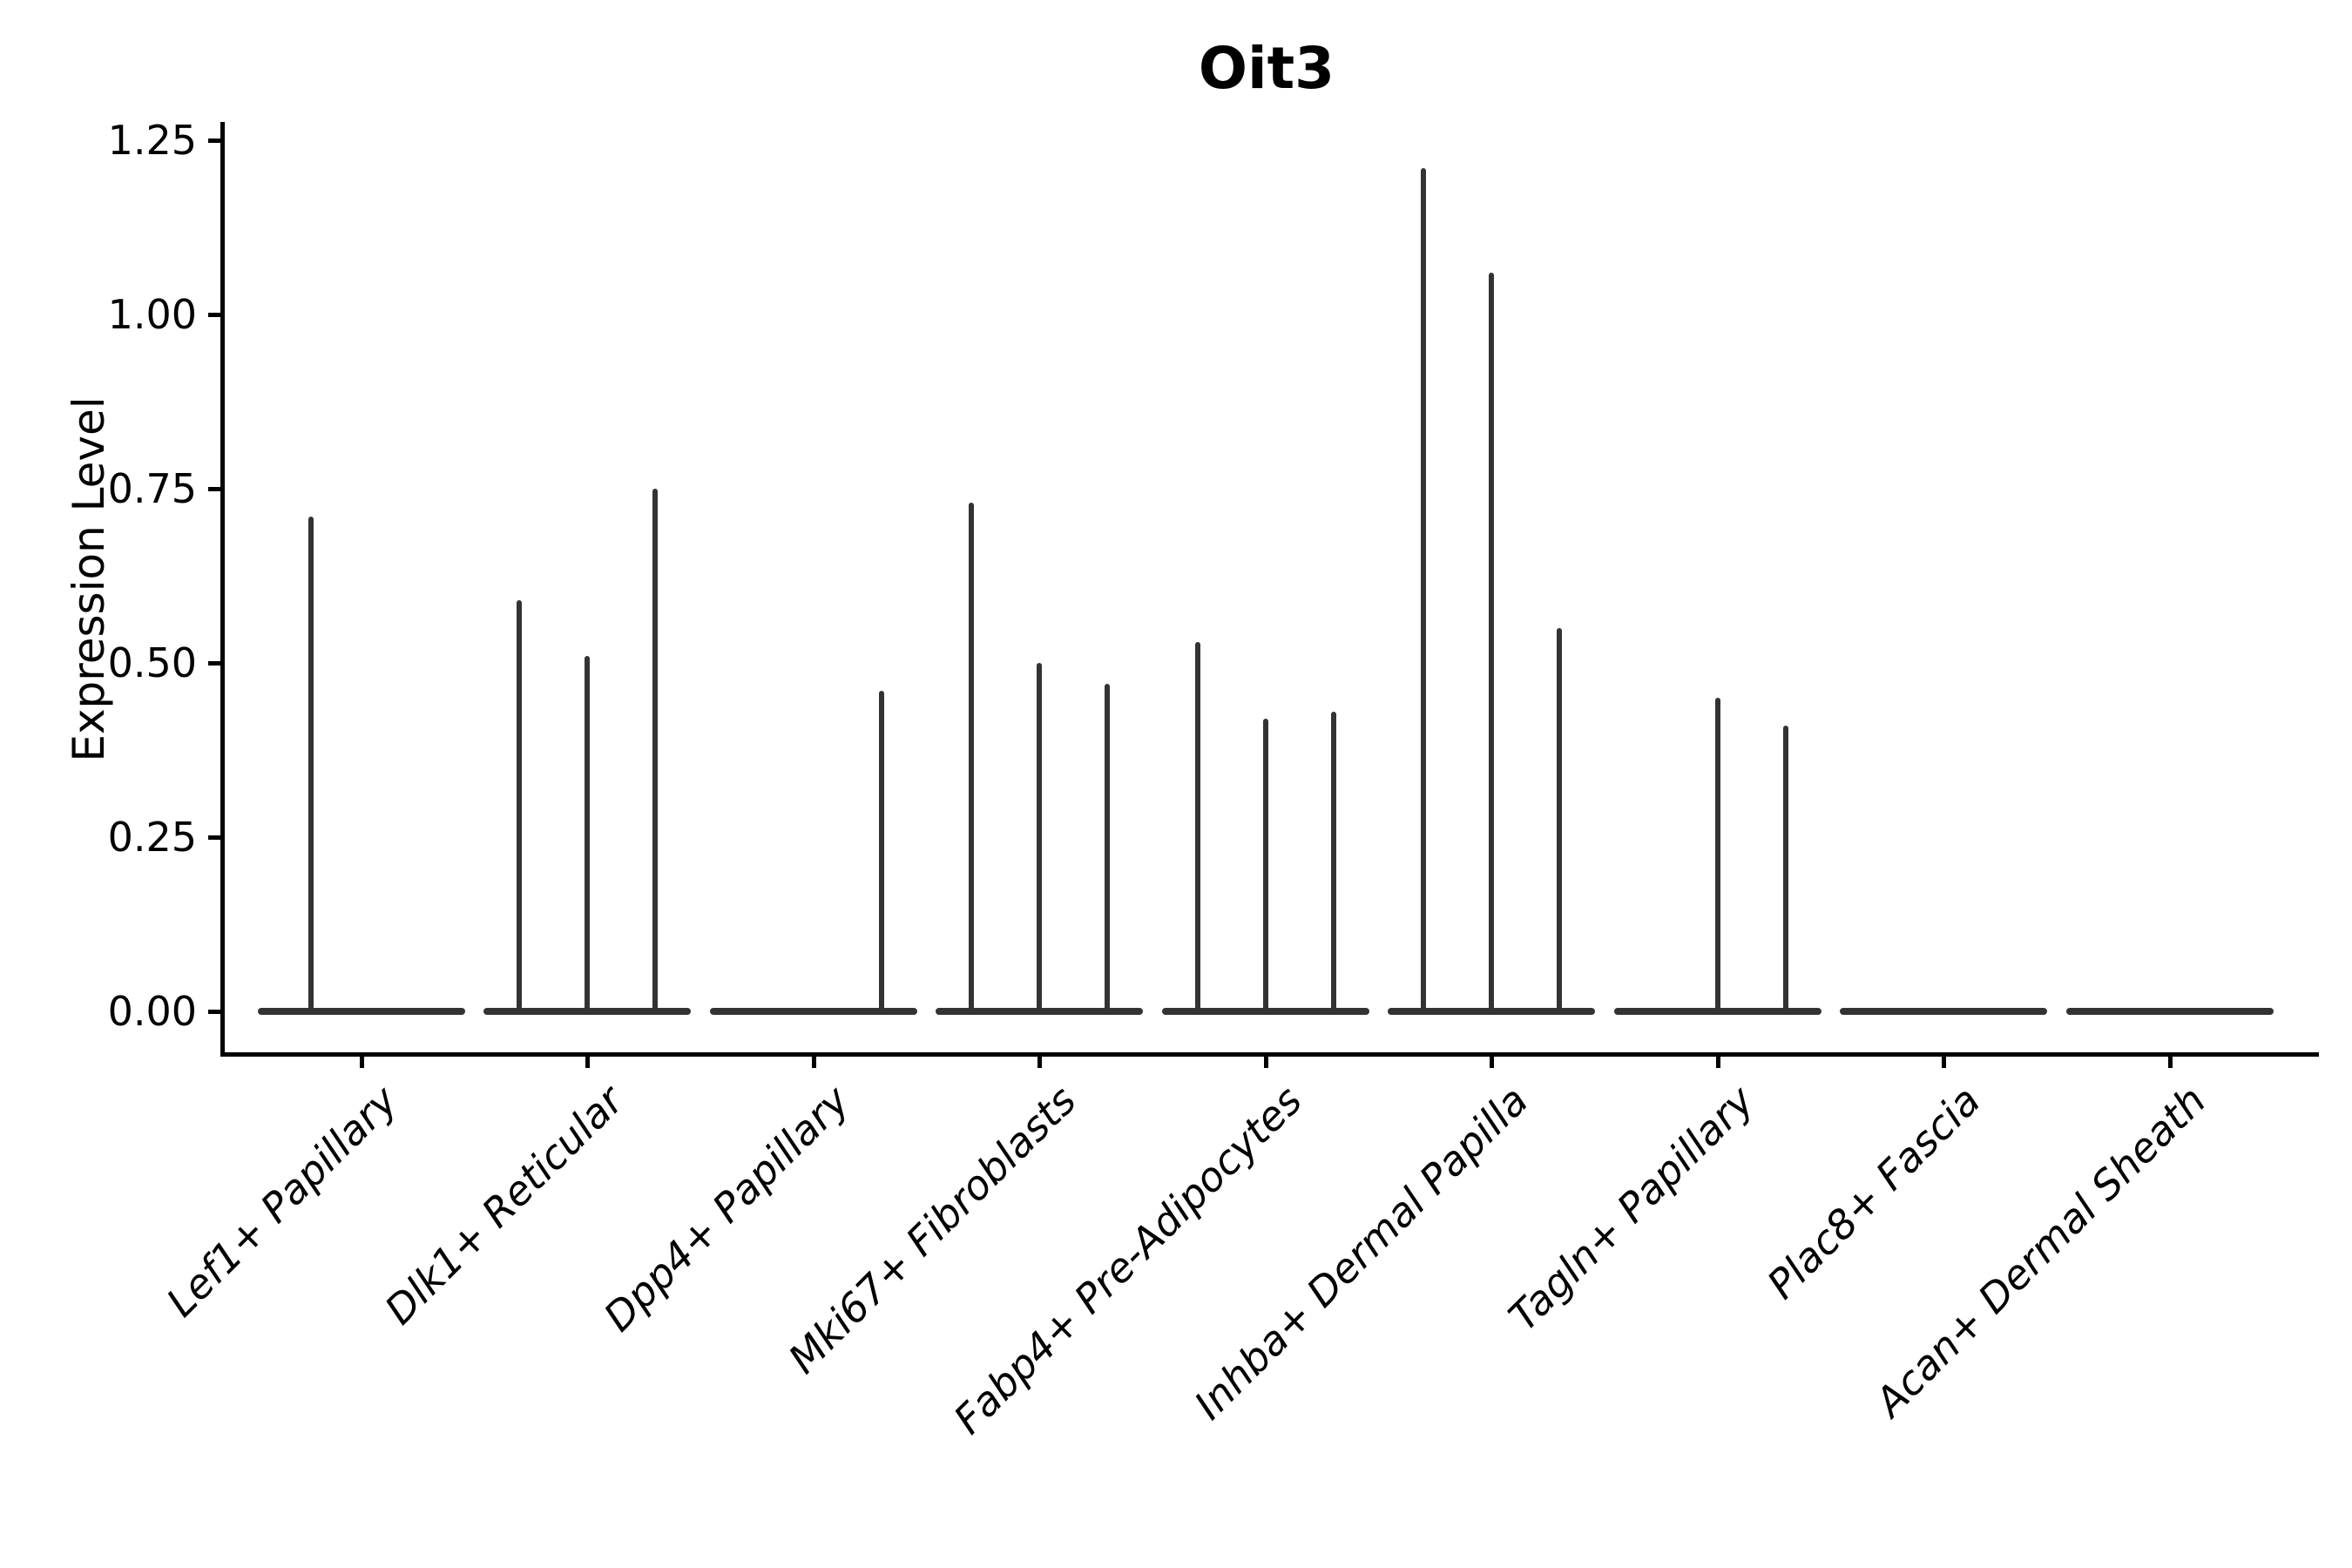  Describe the element at coordinates (282, 1201) in the screenshot. I see `x-tick-label: Lef1+ Papillary` at that location.